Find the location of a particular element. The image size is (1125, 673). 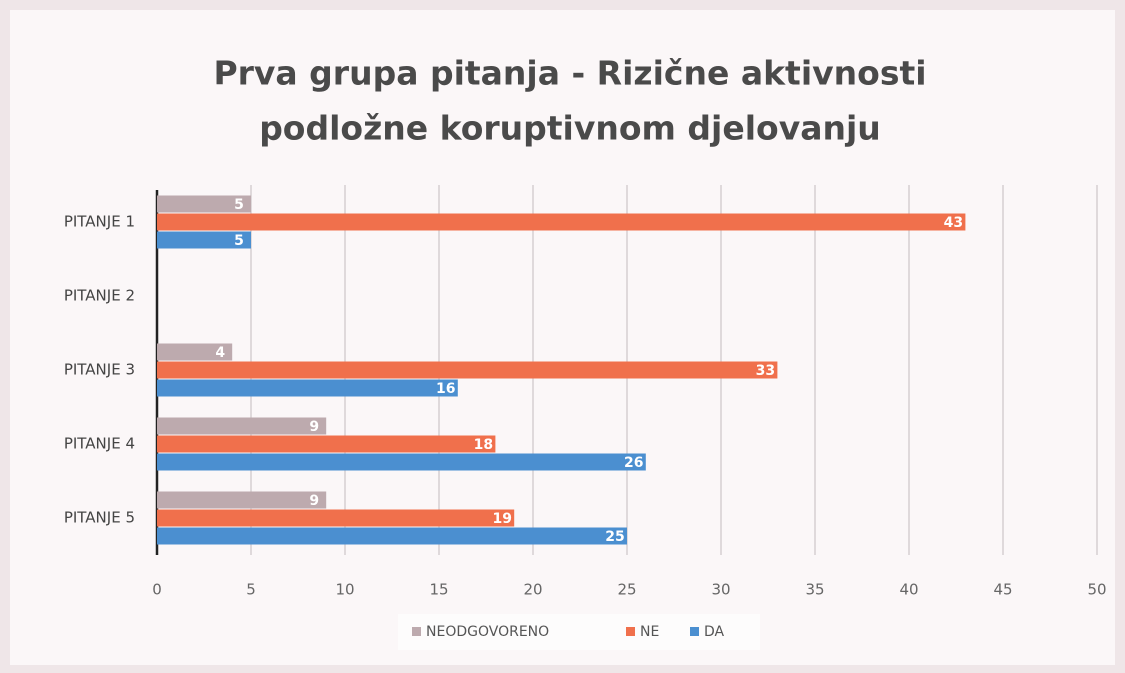

x-tick-label: 0 is located at coordinates (157, 590).